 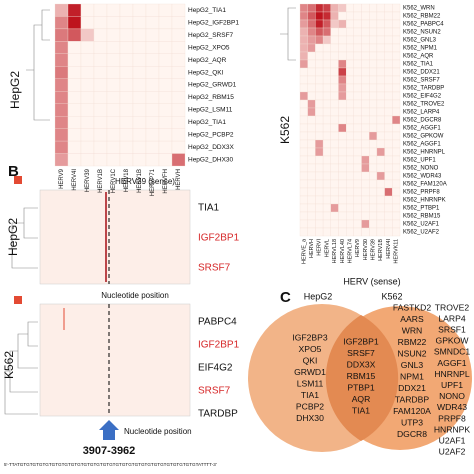 I want to click on row-label: K562_NPM1, so click(x=420, y=49).